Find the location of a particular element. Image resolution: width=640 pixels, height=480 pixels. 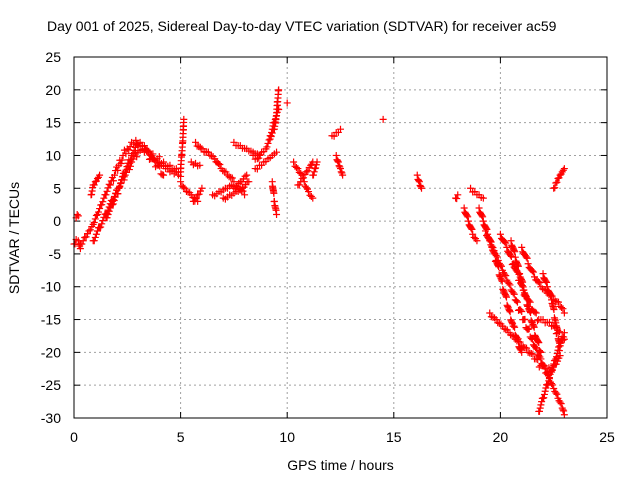

y-axis-label: SDTVAR / TECUs is located at coordinates (14, 238).